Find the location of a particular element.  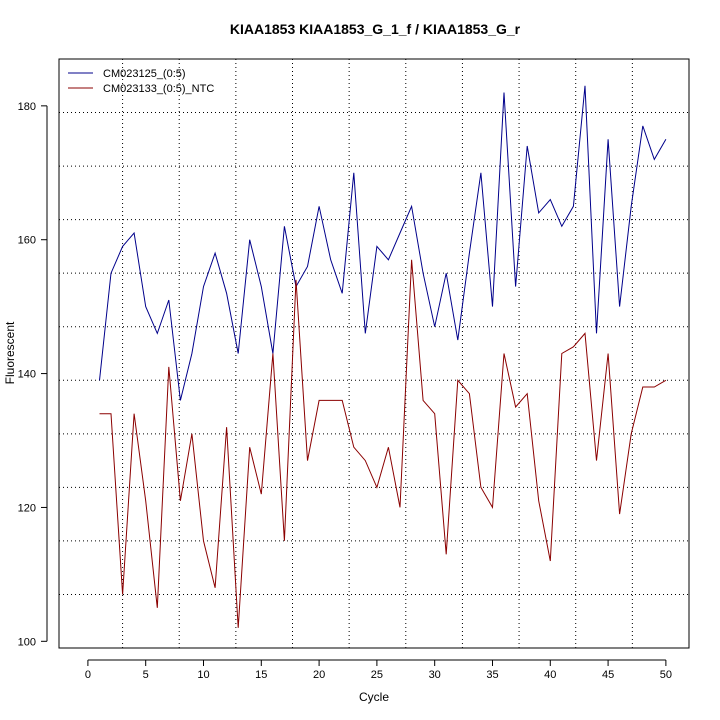

x-tick-label: 20 is located at coordinates (319, 675).